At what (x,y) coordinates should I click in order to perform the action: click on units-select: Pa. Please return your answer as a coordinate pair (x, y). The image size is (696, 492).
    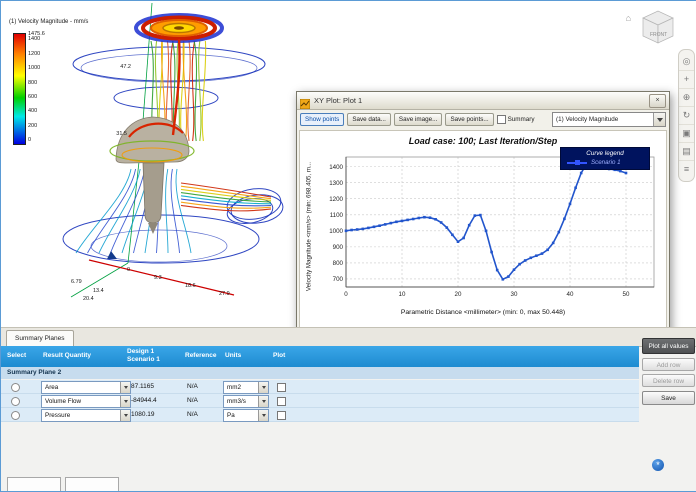
    Looking at the image, I should click on (246, 415).